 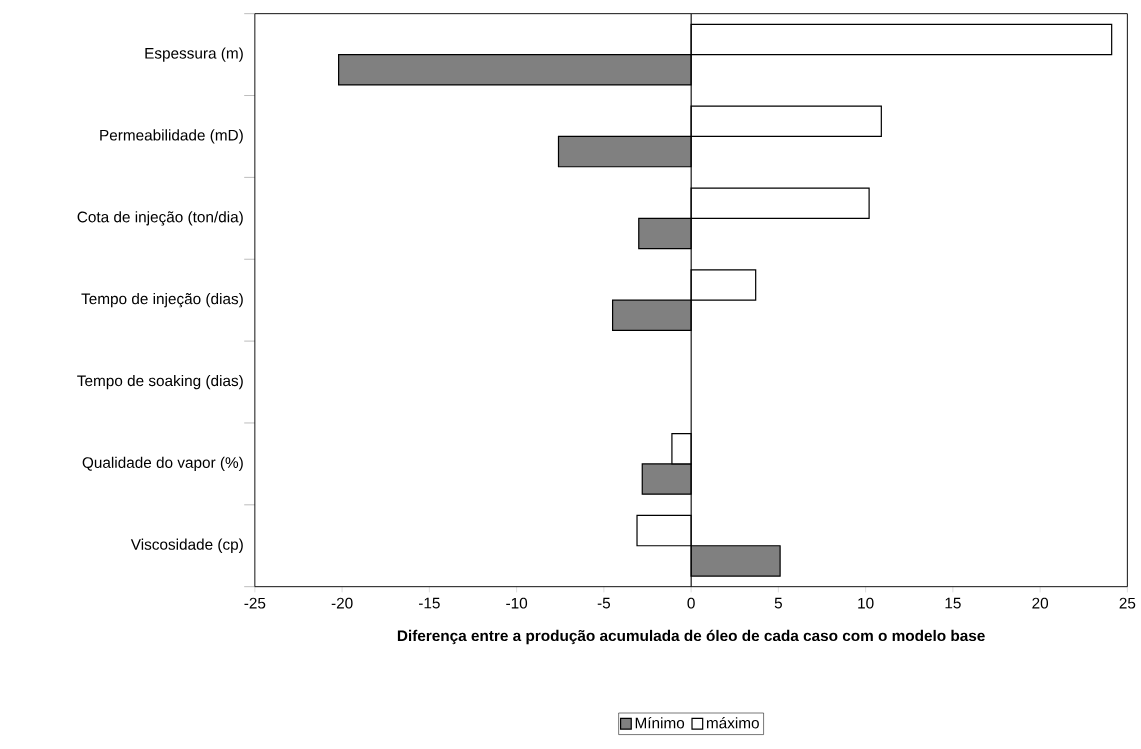 What do you see at coordinates (160, 218) in the screenshot?
I see `y-tick-label: Cota de injeção (ton/dia)` at bounding box center [160, 218].